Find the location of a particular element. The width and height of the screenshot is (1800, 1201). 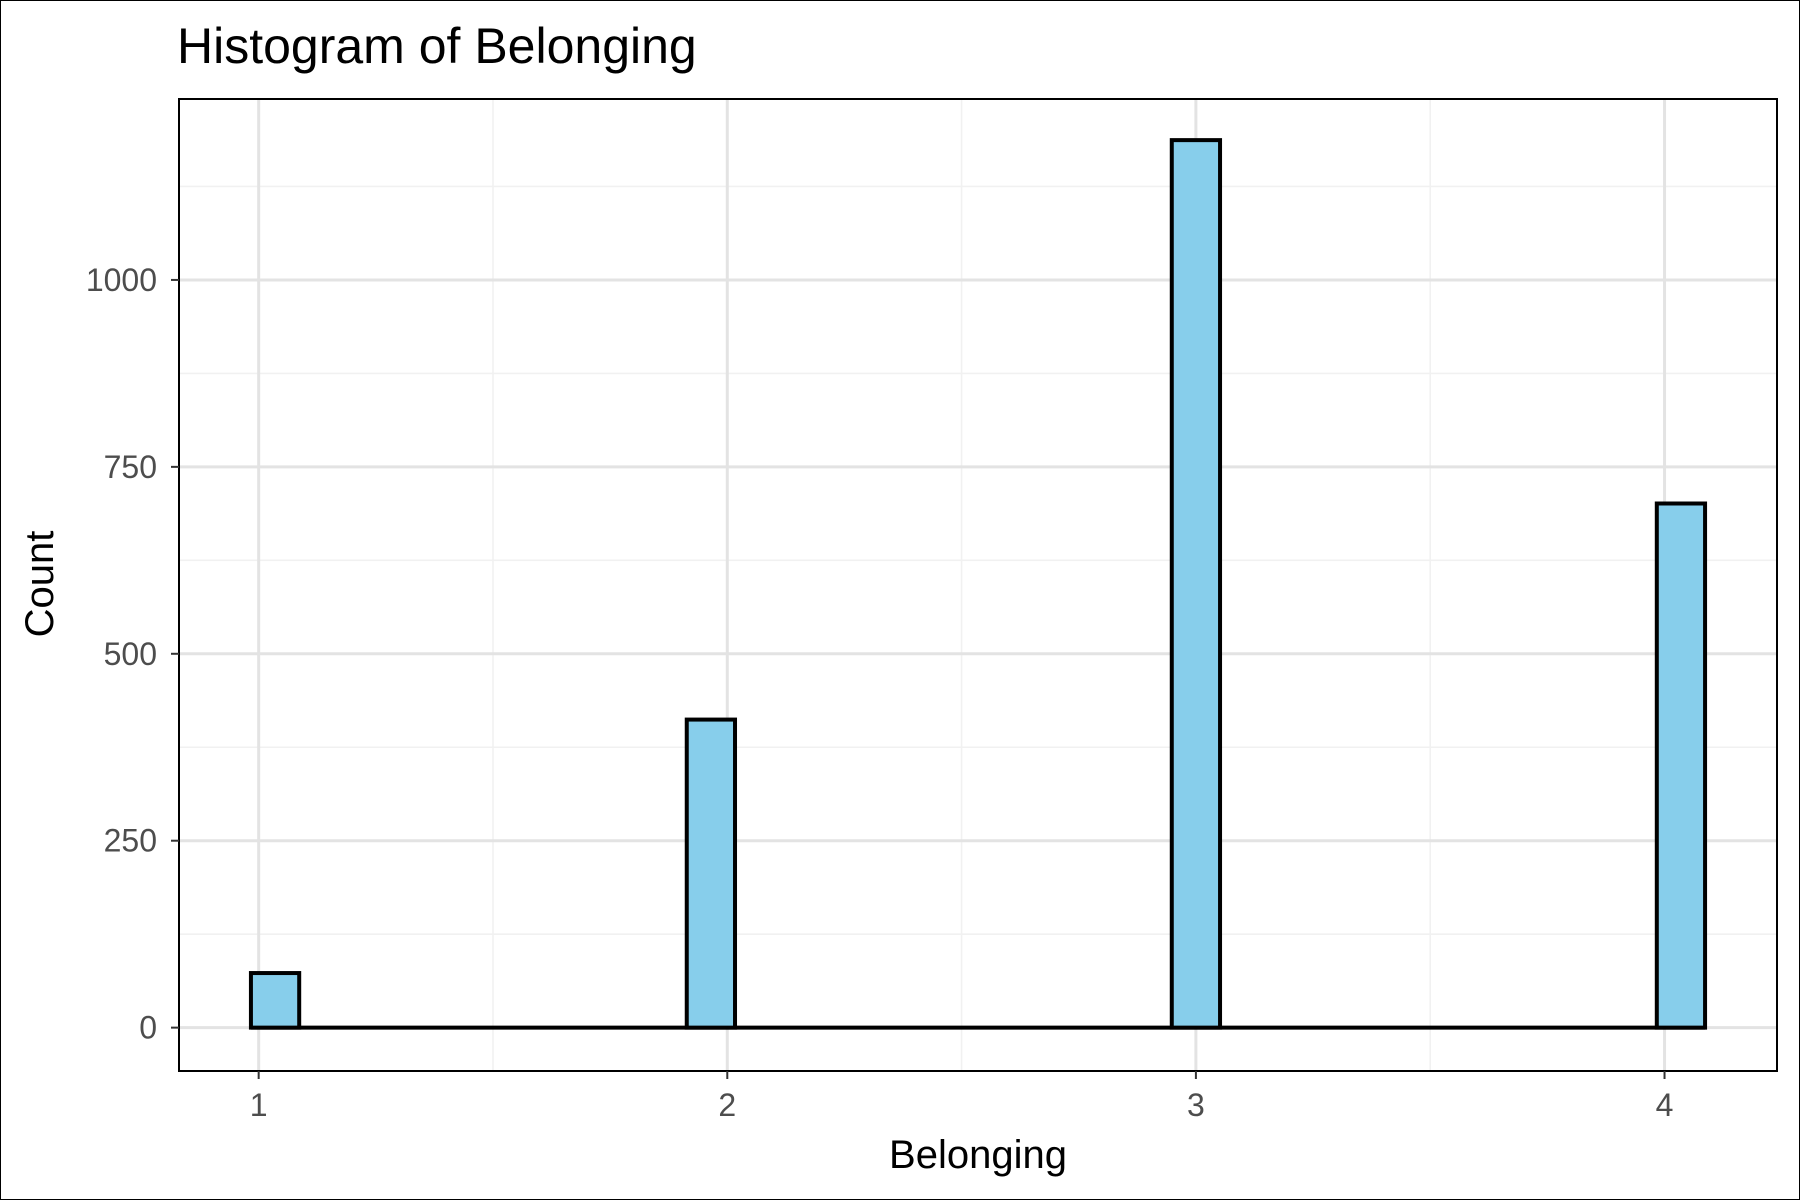

y-tick-label: 250 is located at coordinates (130, 841).